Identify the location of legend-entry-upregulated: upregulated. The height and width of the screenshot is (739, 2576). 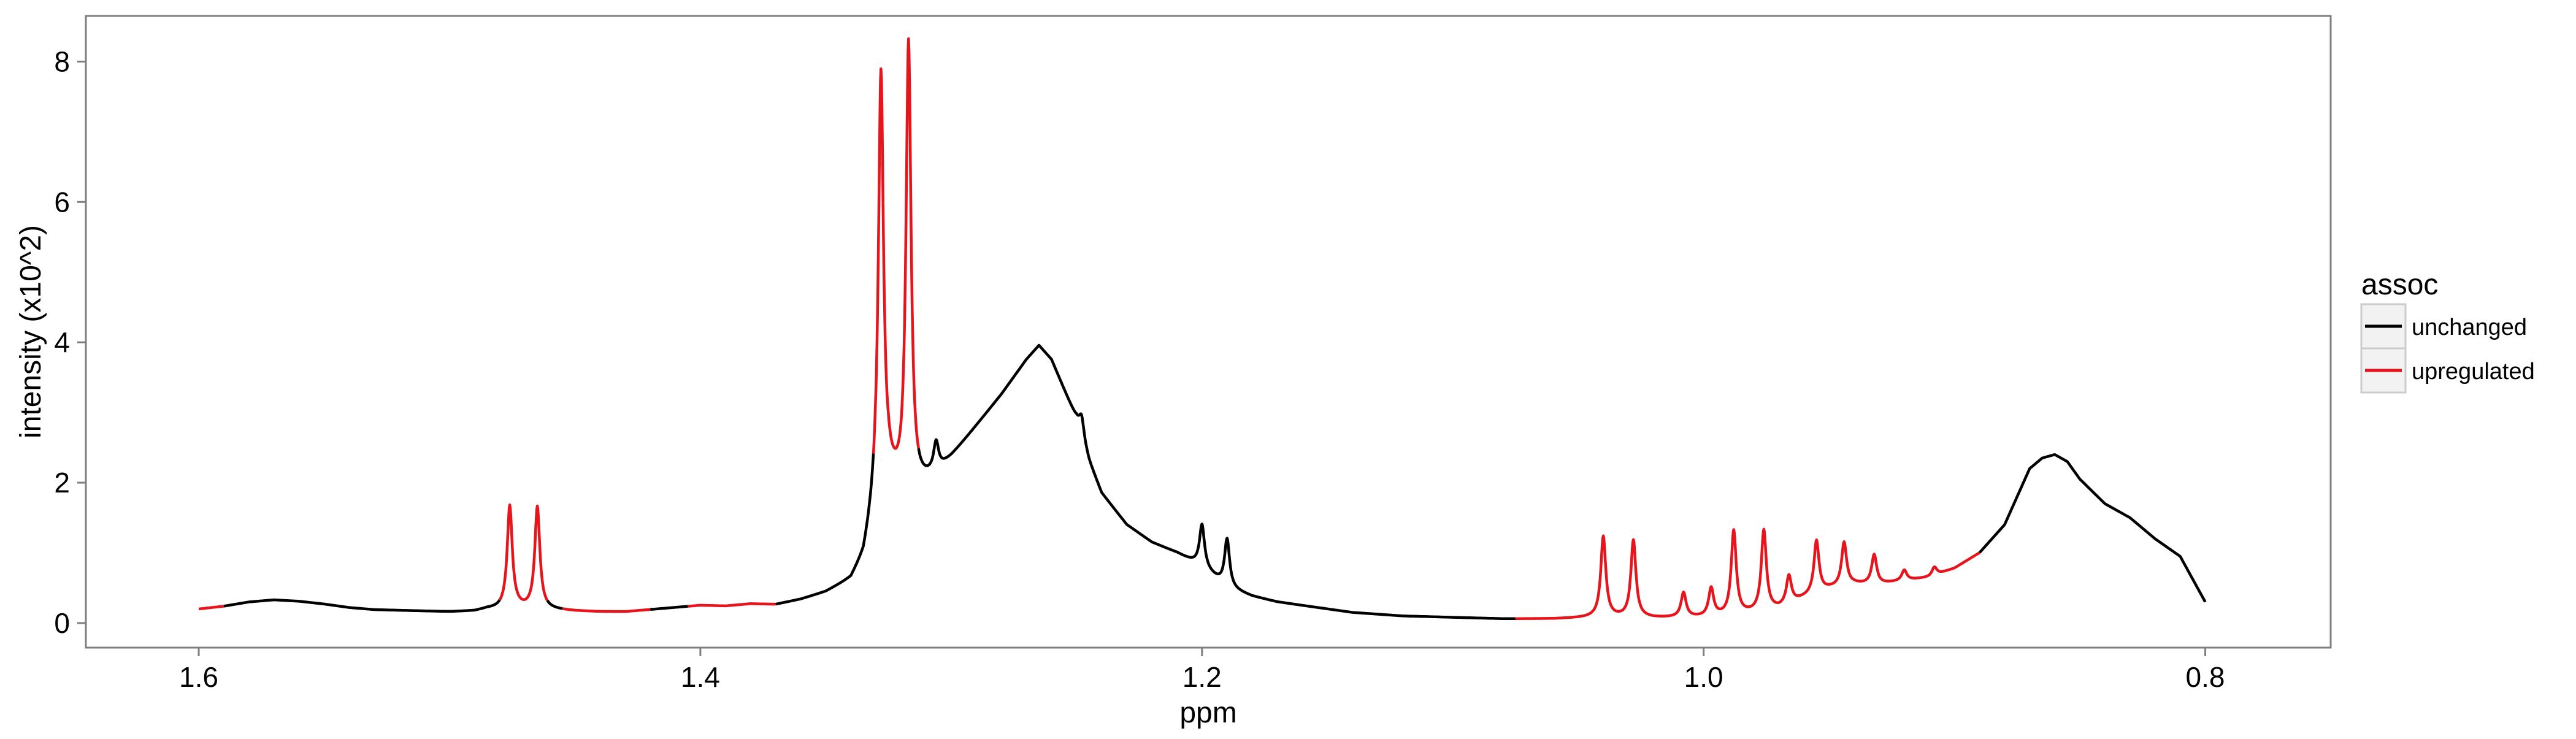
(2447, 371).